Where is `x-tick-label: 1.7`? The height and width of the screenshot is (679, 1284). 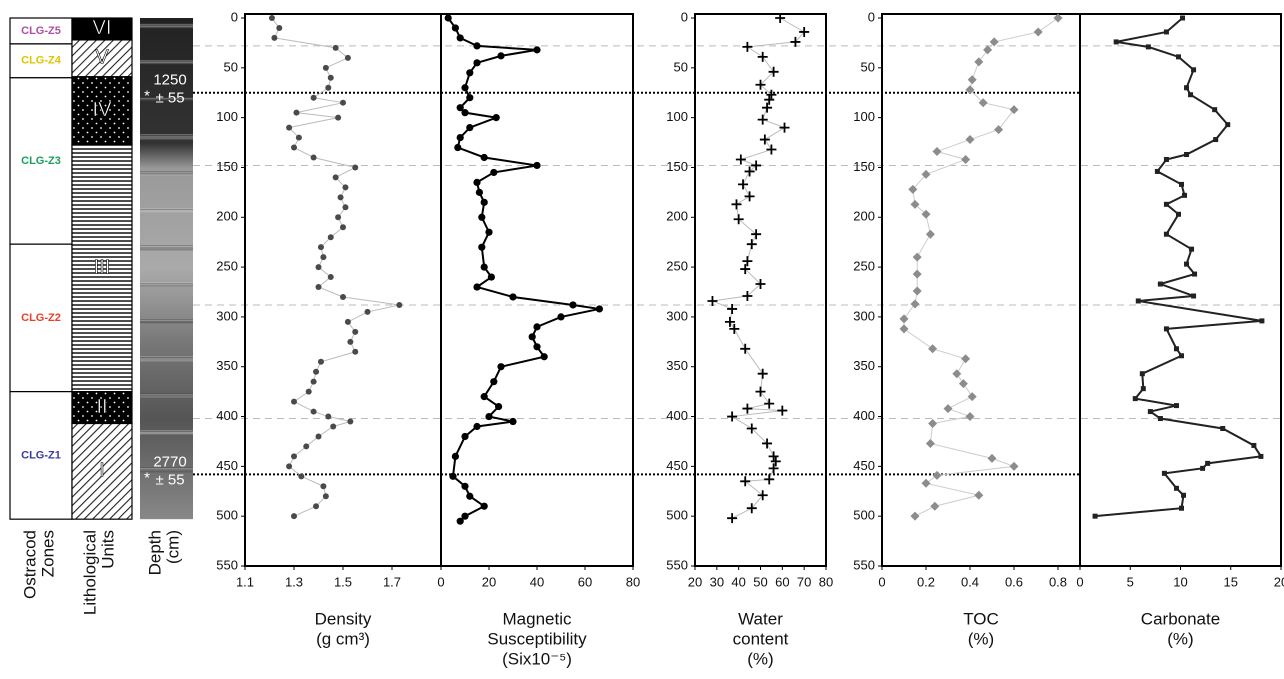
x-tick-label: 1.7 is located at coordinates (392, 581).